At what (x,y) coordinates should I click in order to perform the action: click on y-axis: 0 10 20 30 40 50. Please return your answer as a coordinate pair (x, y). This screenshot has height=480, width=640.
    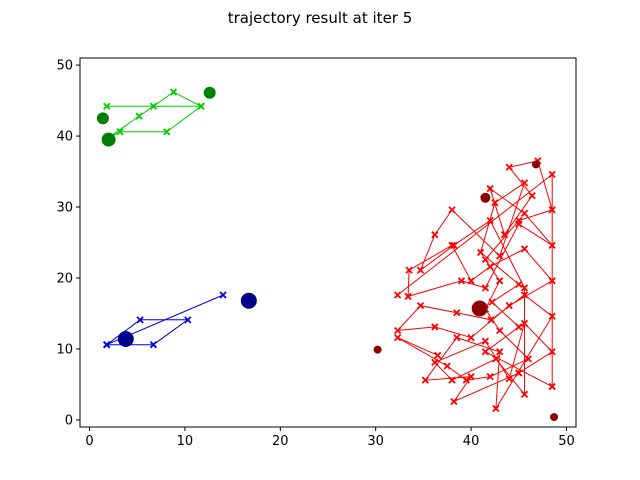
    Looking at the image, I should click on (68, 243).